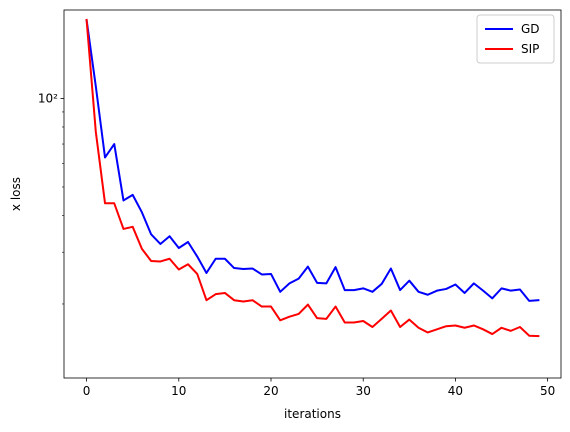 This screenshot has width=570, height=432. I want to click on x-tick-label: 50, so click(547, 391).